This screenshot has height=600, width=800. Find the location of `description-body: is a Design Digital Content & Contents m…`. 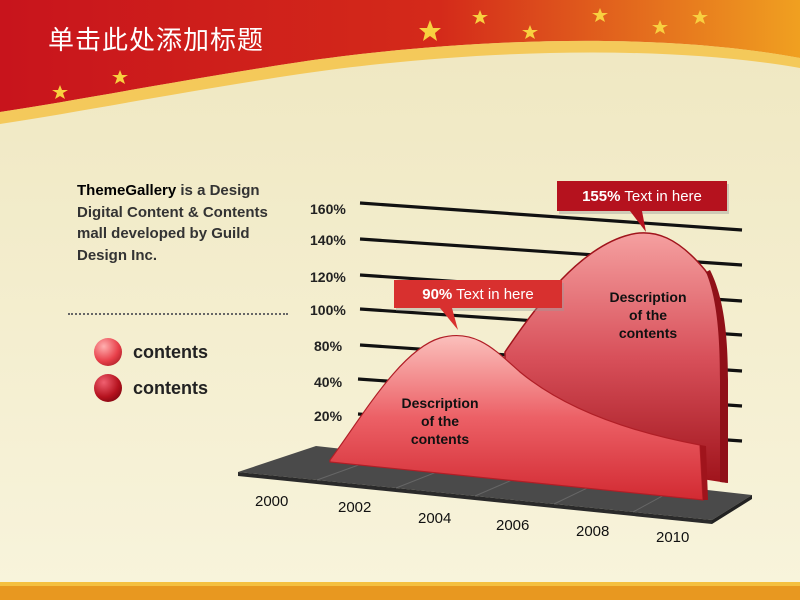

description-body: is a Design Digital Content & Contents m… is located at coordinates (172, 223).